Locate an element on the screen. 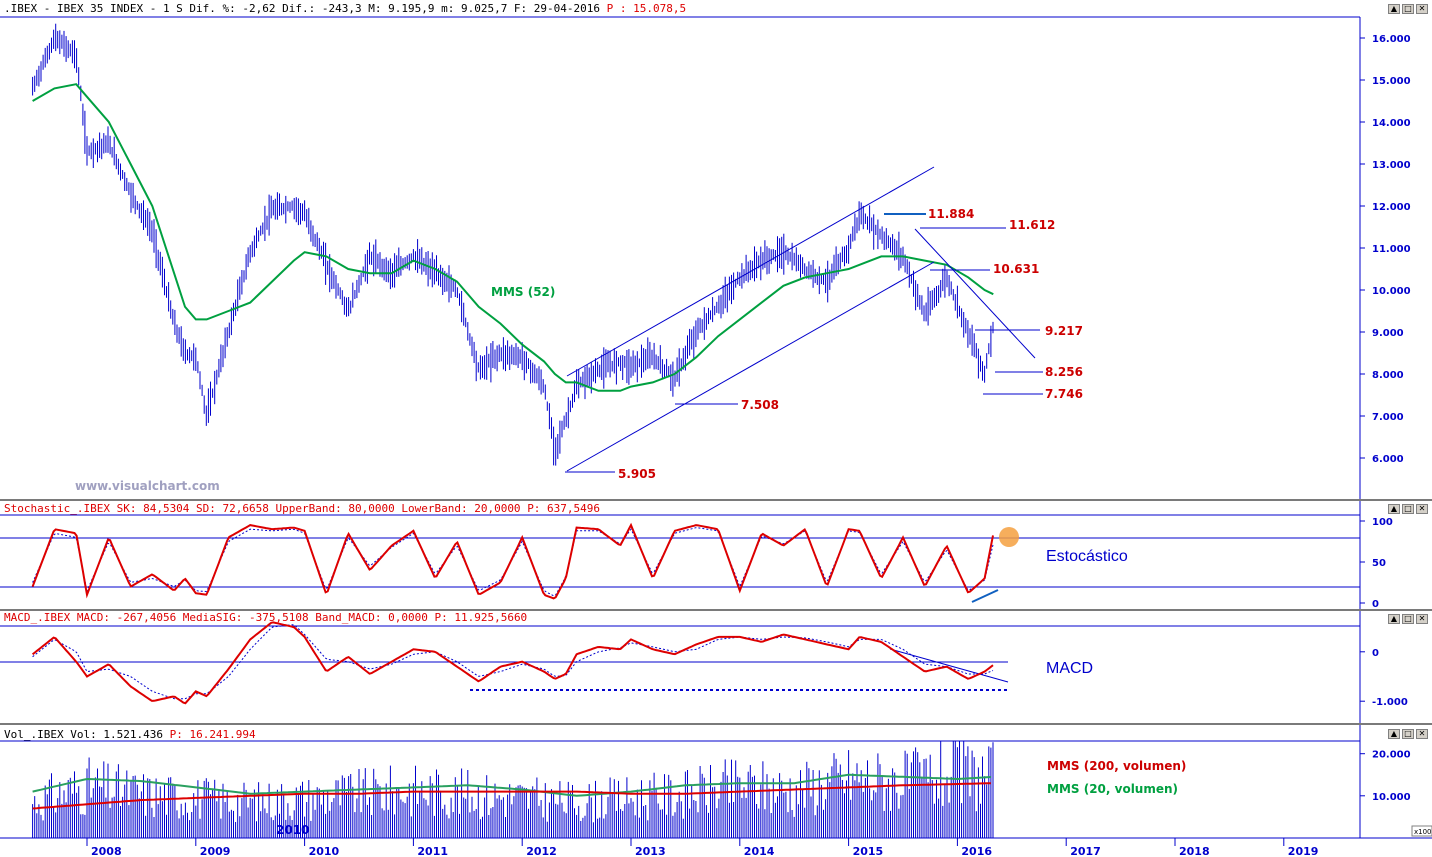 The image size is (1432, 857). price-close-button: ✕ is located at coordinates (1422, 9).